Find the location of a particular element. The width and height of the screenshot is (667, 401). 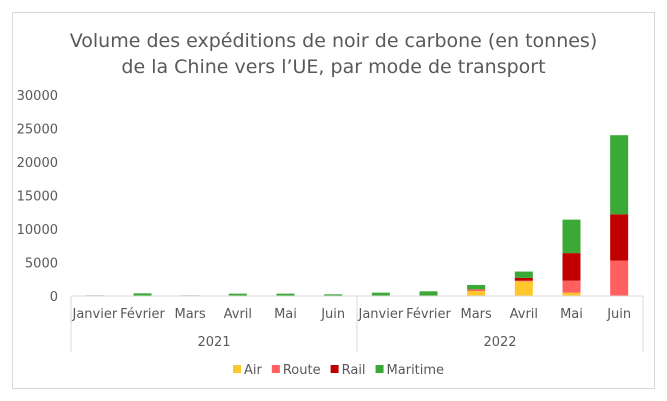

legend-label-air: Air is located at coordinates (253, 370).